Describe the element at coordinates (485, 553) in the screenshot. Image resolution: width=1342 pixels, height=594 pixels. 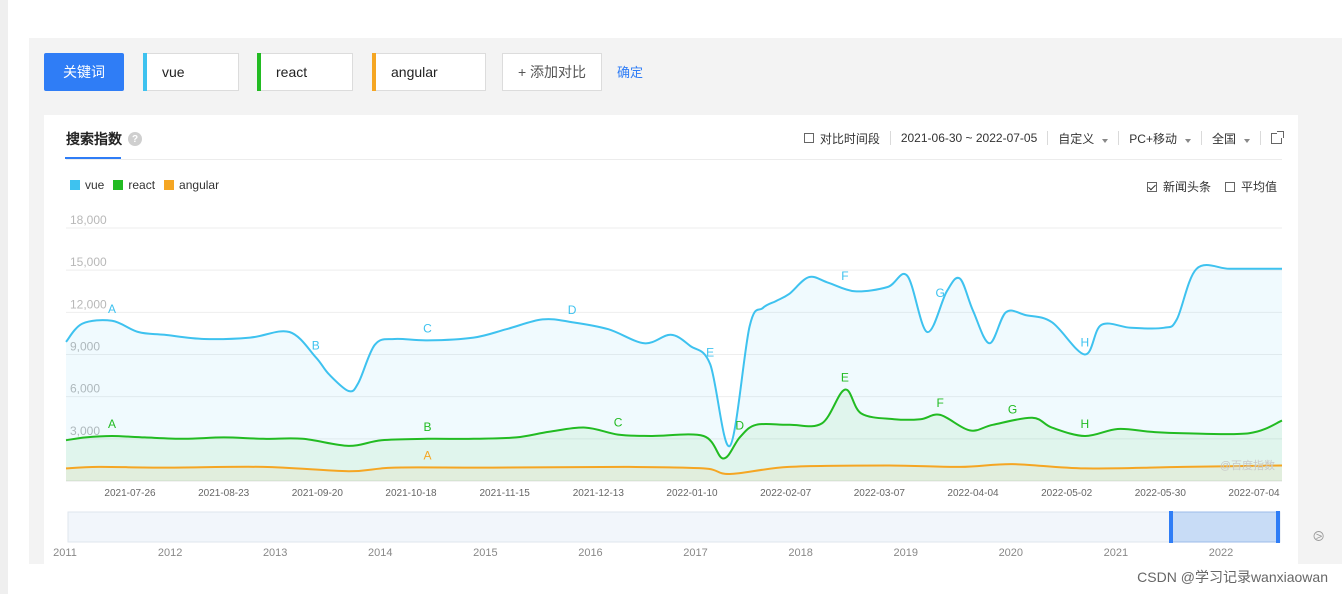
I see `range-year-label: 2015` at that location.